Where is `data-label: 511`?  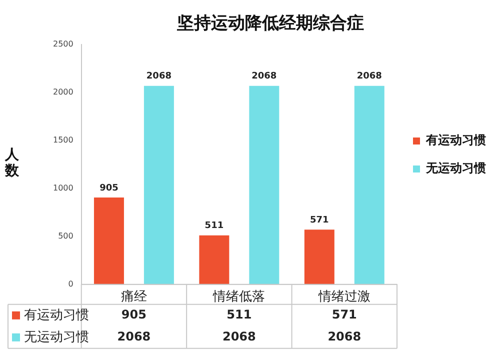
data-label: 511 is located at coordinates (214, 226).